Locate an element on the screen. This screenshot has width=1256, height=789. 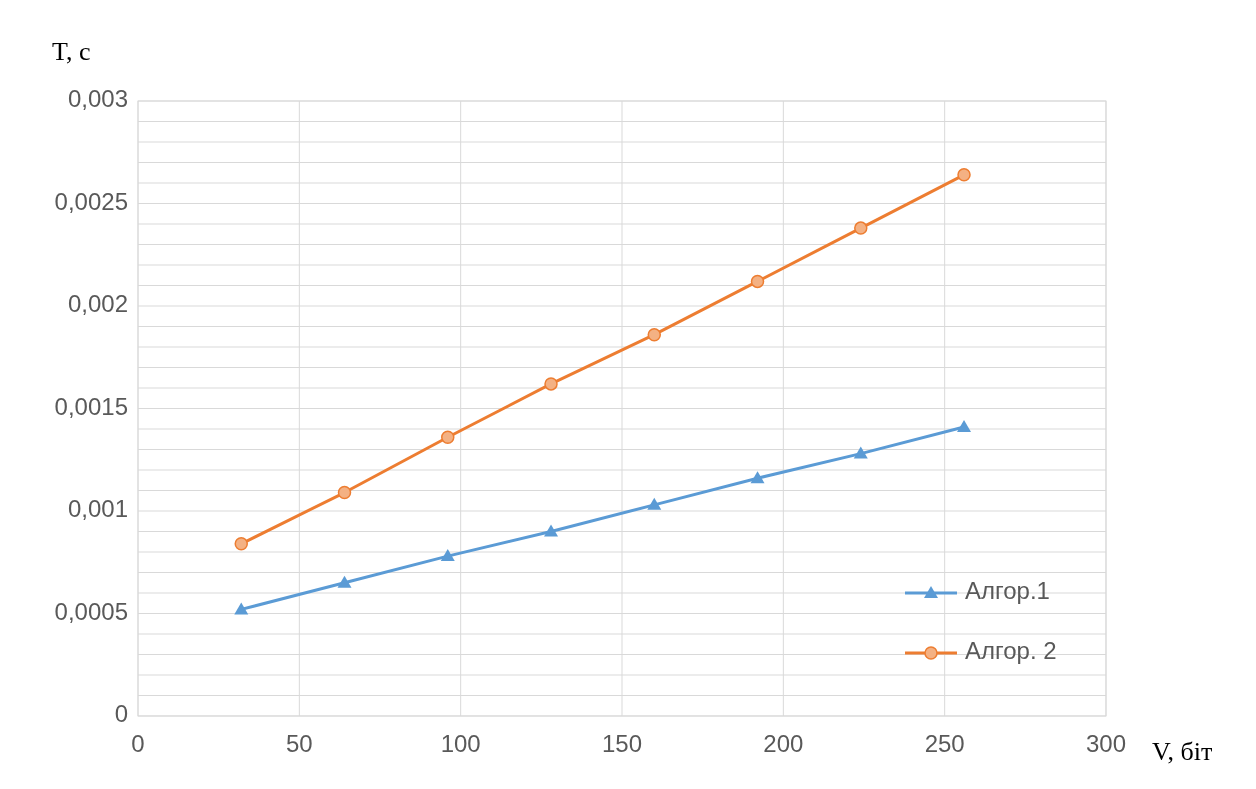
y-tick-label: 0,0005 is located at coordinates (91, 611).